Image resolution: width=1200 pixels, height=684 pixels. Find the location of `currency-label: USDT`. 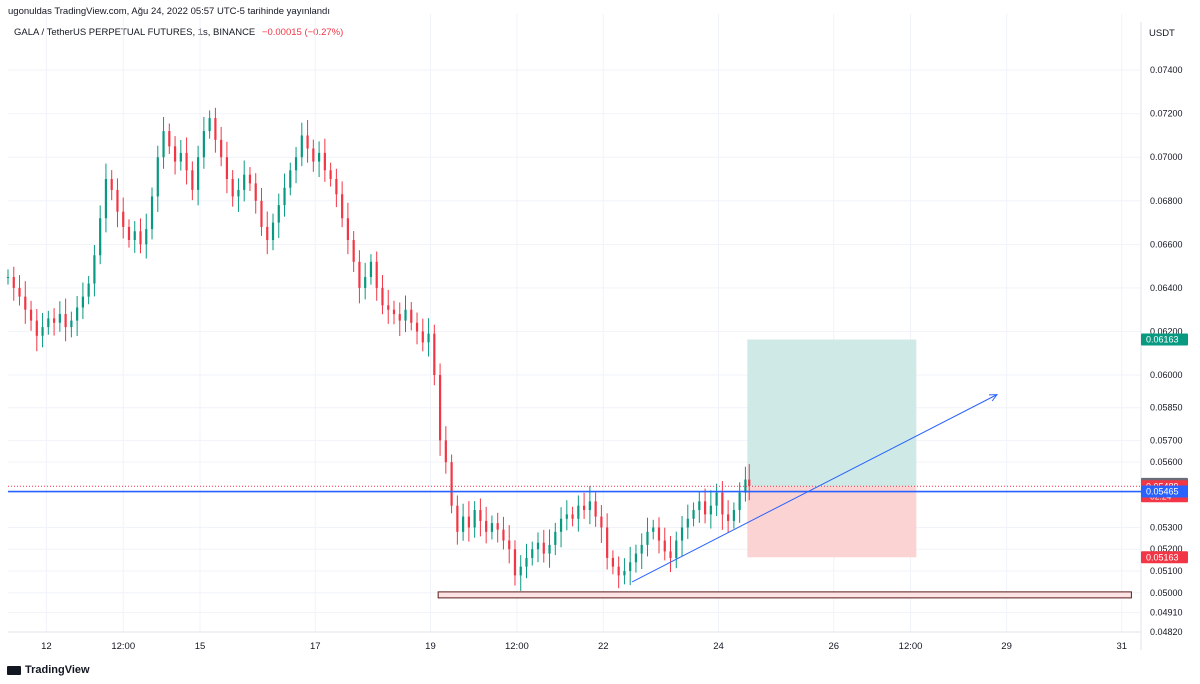

currency-label: USDT is located at coordinates (1162, 33).